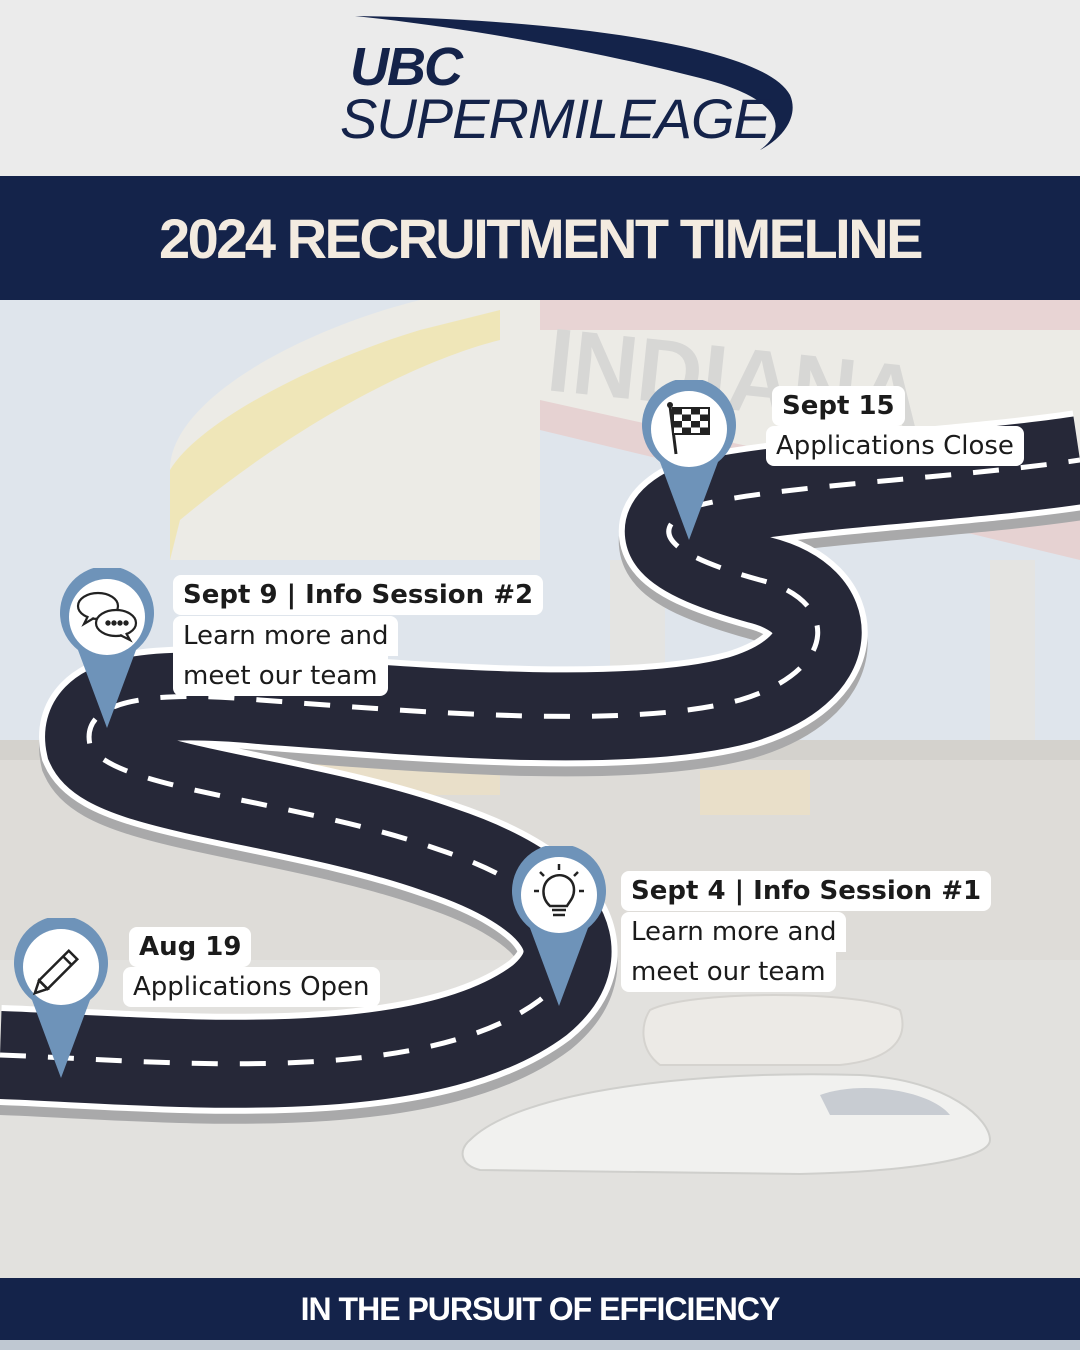  Describe the element at coordinates (555, 118) in the screenshot. I see `logo-supermileage-text: SUPERMILEAGE` at that location.